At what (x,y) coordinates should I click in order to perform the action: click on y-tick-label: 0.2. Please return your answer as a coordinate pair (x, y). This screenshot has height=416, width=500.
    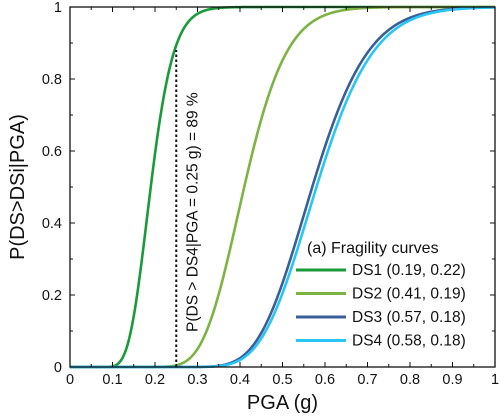
    Looking at the image, I should click on (52, 296).